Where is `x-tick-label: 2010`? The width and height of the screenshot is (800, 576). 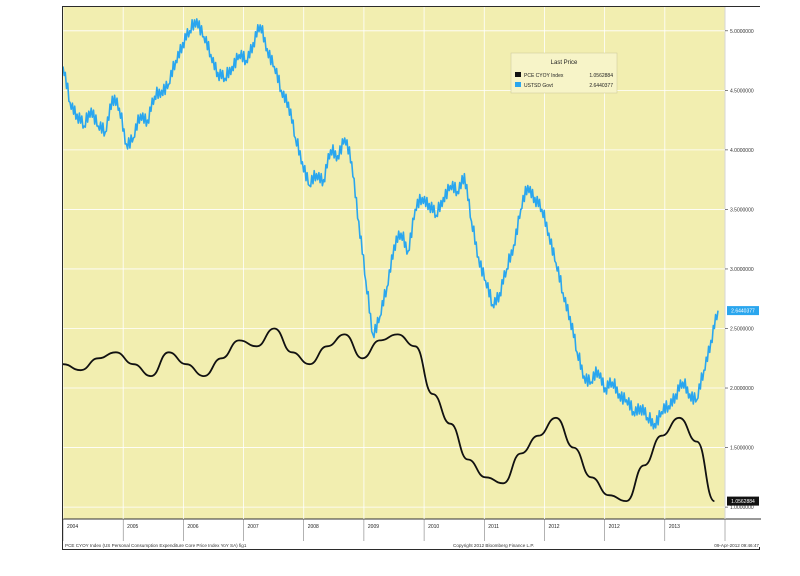
x-tick-label: 2010 is located at coordinates (433, 527).